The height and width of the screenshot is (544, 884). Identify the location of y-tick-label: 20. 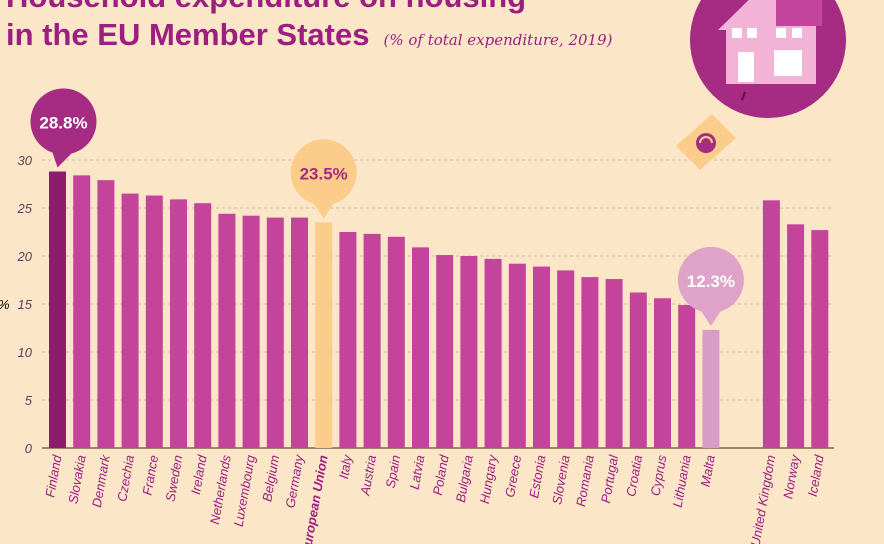
(25, 256).